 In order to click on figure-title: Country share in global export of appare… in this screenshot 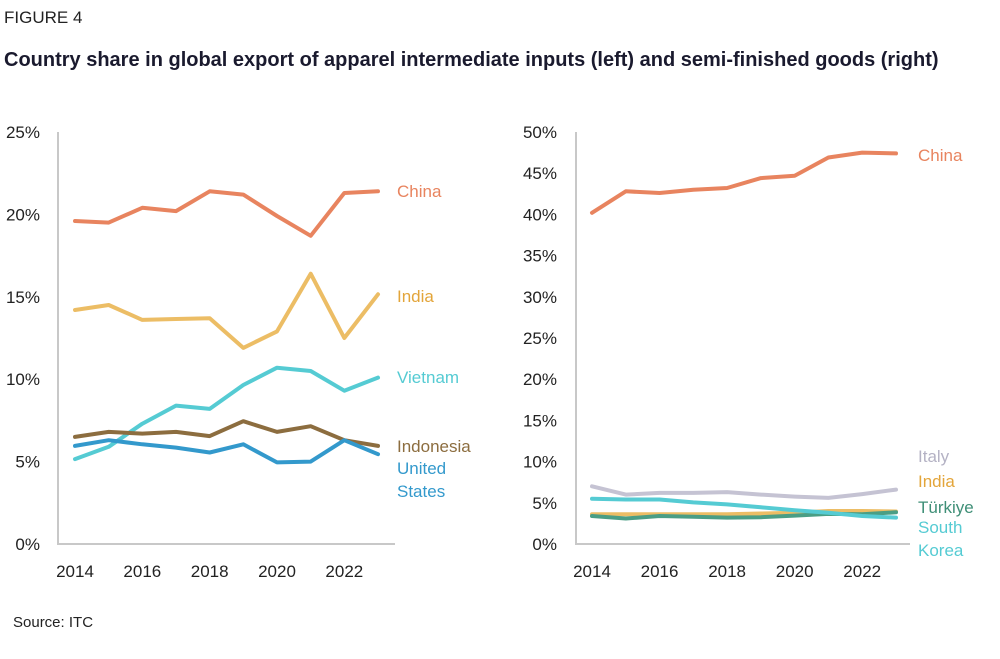, I will do `click(471, 60)`.